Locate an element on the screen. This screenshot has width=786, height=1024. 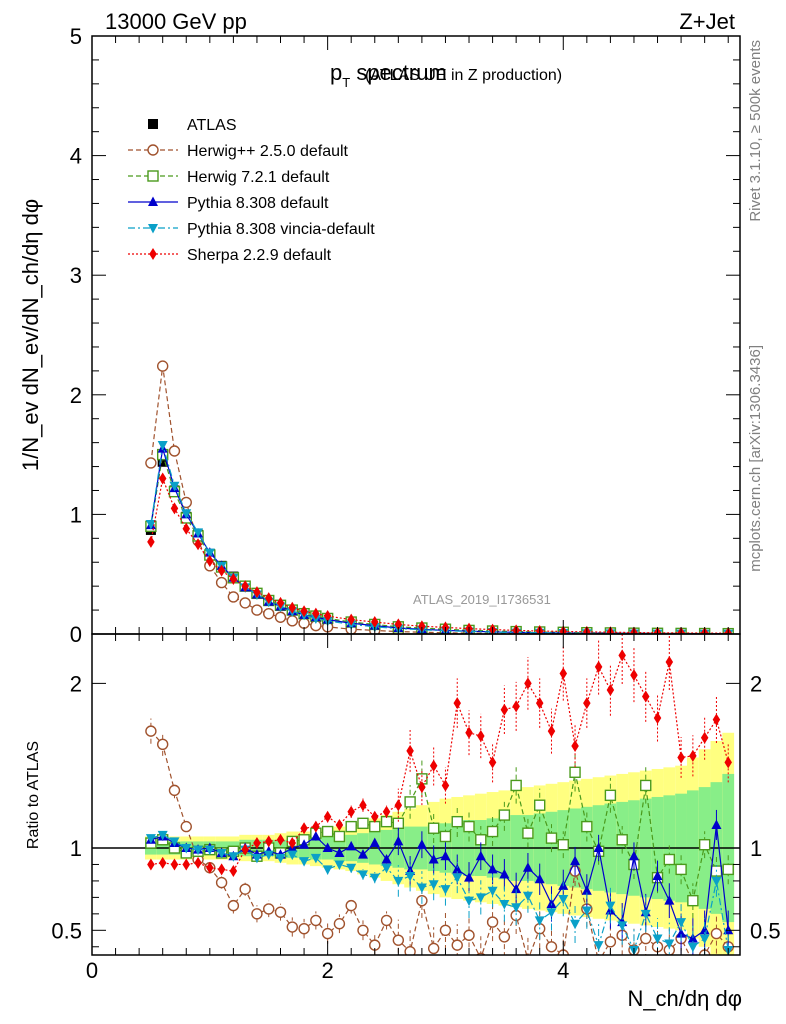
plot-subtitle: (ATLAS UE in Z production) is located at coordinates (463, 75).